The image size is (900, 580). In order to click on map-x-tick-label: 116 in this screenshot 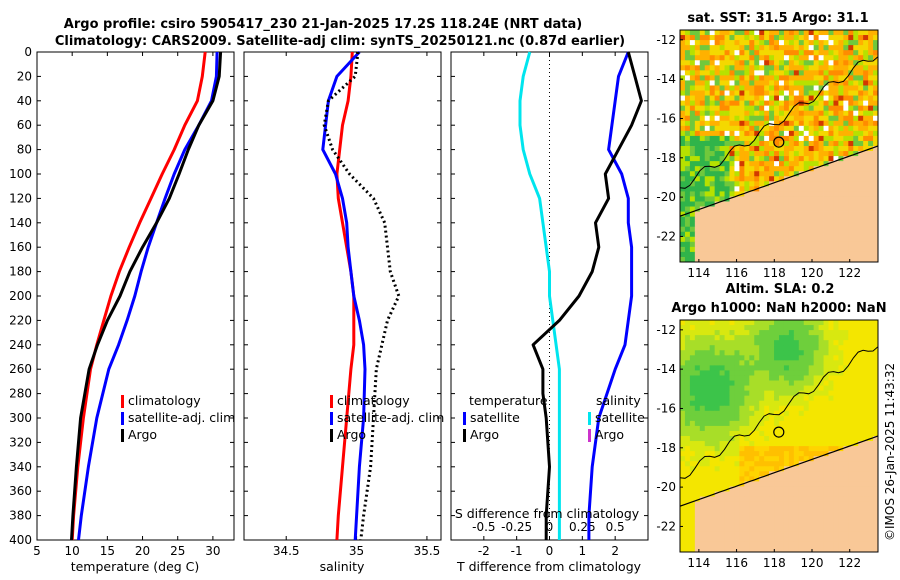, I will do `click(736, 563)`.